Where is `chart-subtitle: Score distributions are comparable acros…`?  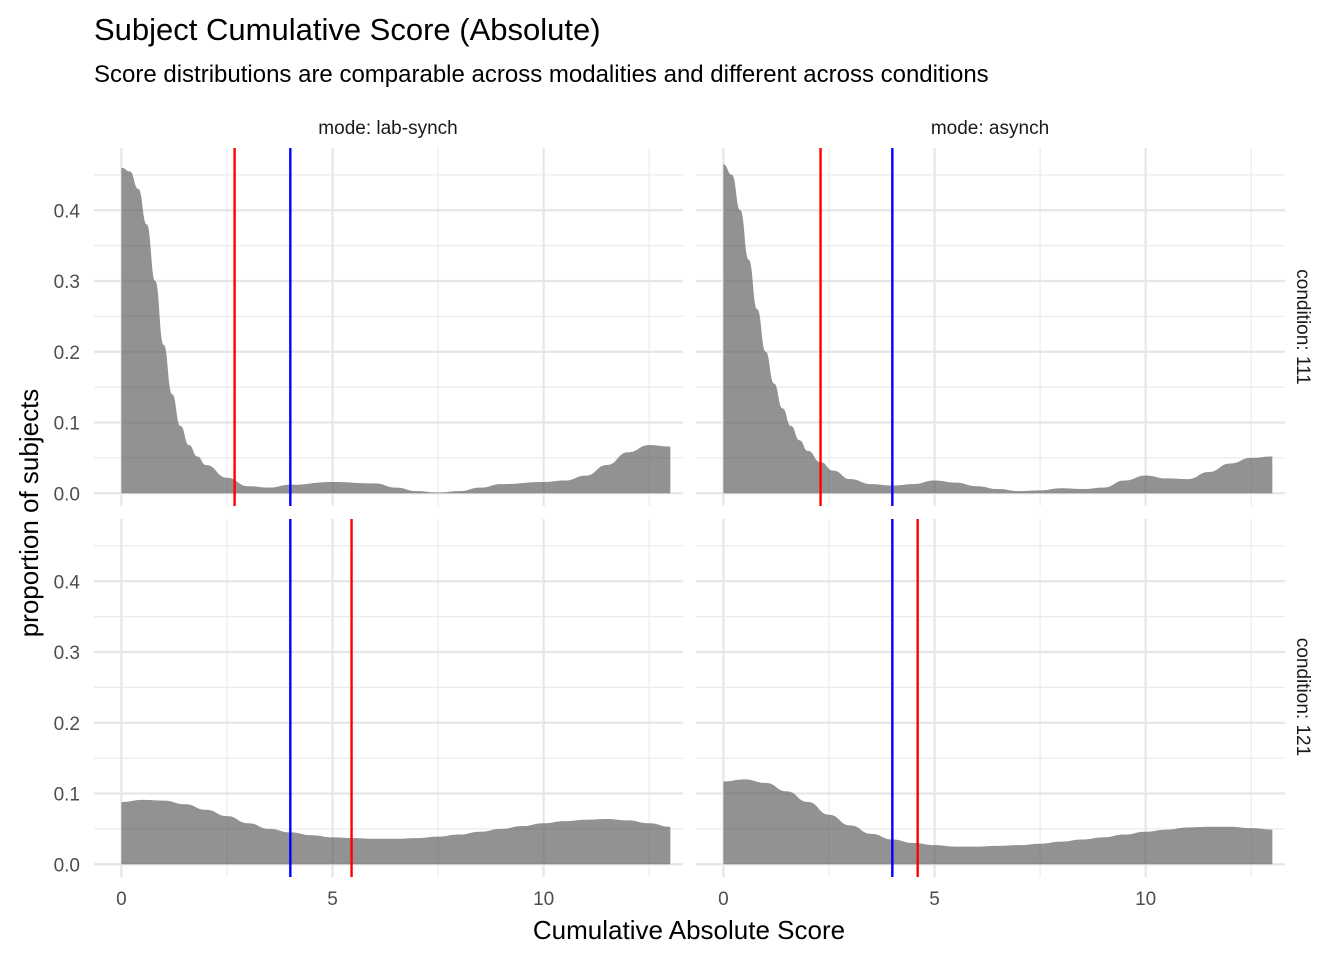
chart-subtitle: Score distributions are comparable acros… is located at coordinates (541, 74).